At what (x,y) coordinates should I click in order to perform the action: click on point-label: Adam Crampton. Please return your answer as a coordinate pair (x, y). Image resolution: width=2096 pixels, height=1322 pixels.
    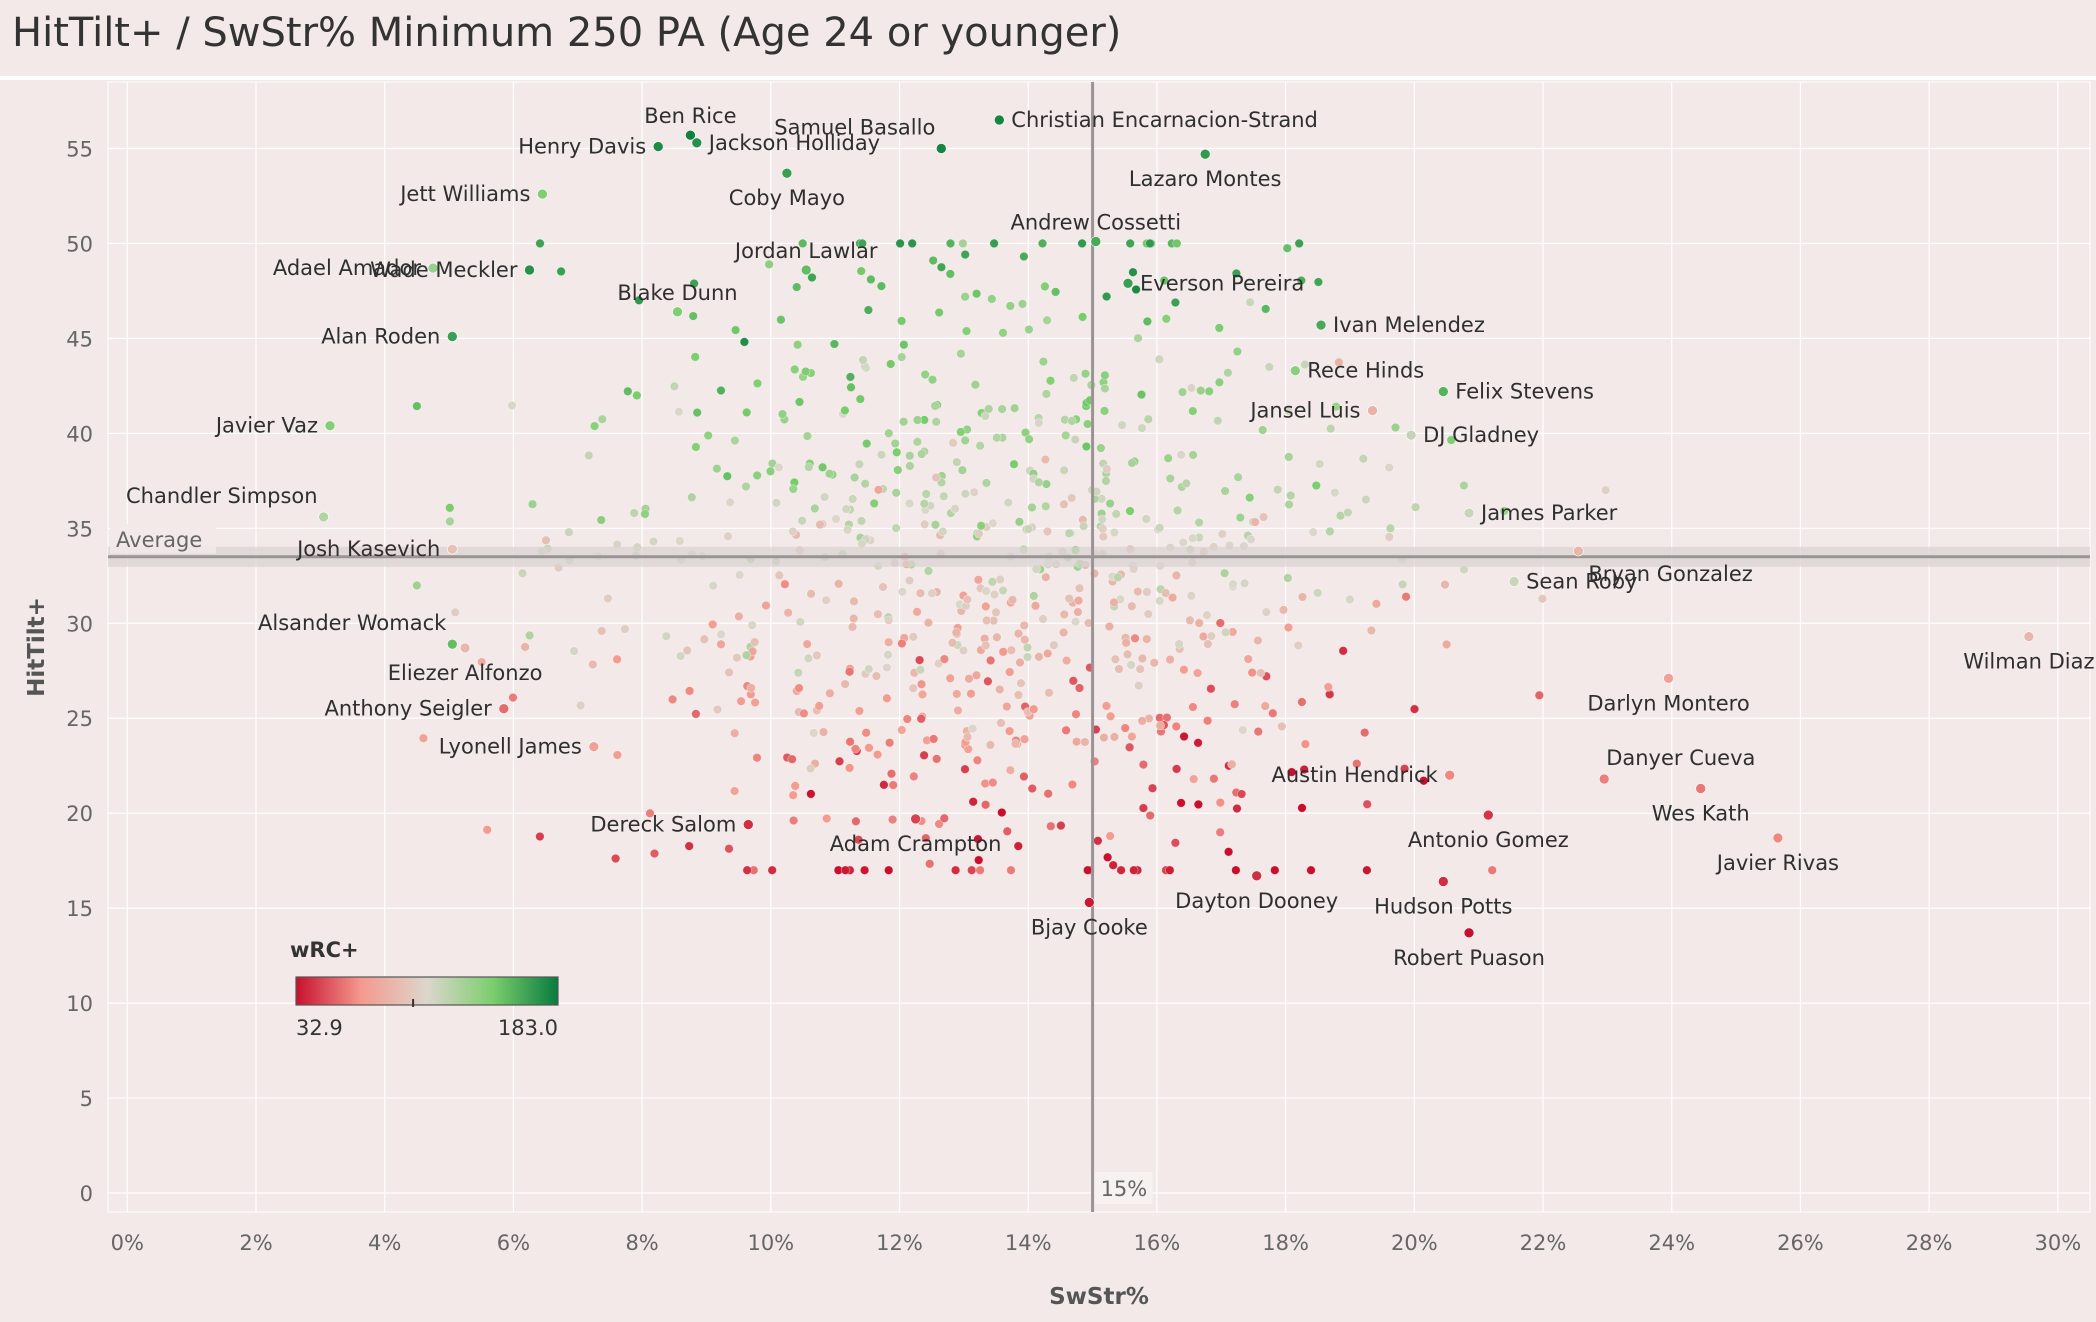
    Looking at the image, I should click on (916, 844).